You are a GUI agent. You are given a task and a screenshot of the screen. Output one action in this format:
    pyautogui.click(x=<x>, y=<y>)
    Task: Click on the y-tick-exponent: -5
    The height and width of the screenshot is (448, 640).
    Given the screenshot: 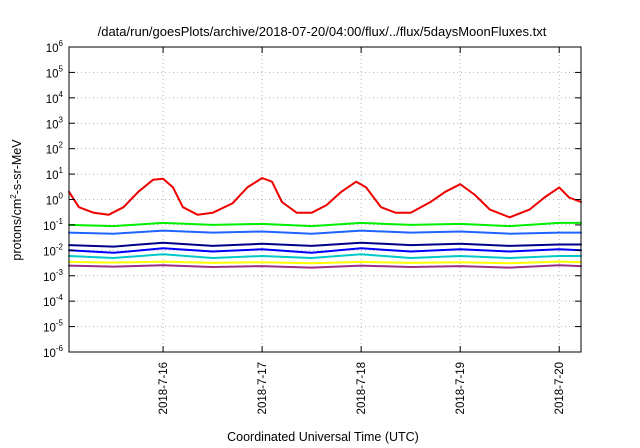 What is the action you would take?
    pyautogui.click(x=60, y=323)
    